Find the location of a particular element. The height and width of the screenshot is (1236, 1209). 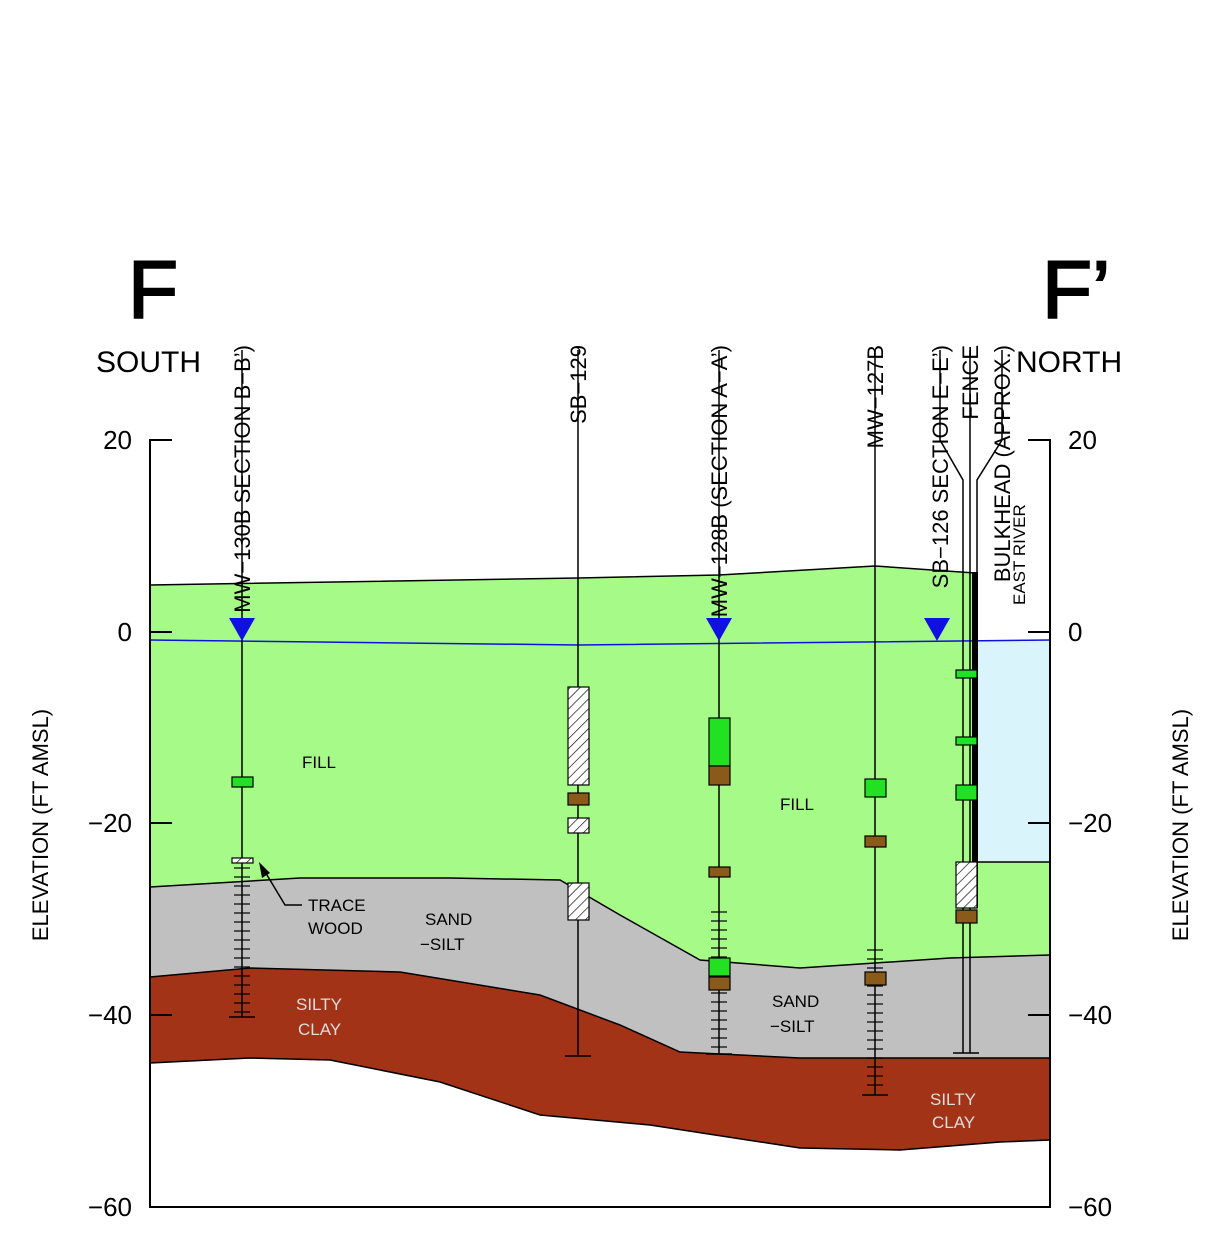

boring-label: SB−129 is located at coordinates (578, 384).